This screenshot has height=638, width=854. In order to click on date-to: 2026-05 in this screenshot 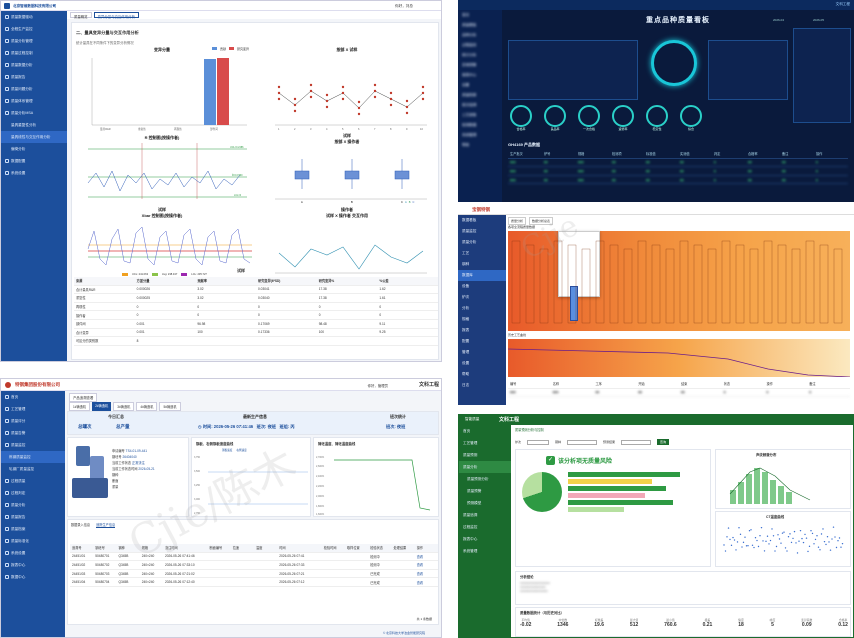, I will do `click(819, 20)`.